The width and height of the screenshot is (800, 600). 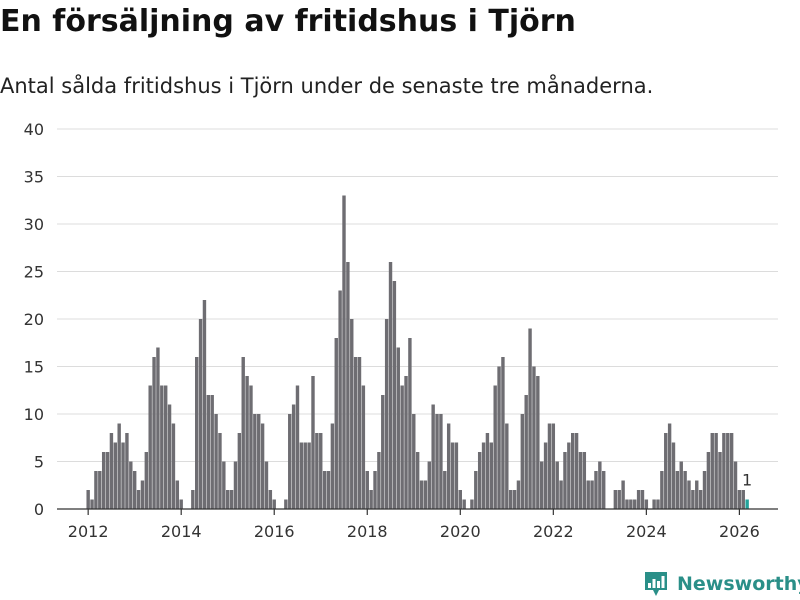 What do you see at coordinates (738, 584) in the screenshot?
I see `logo-text: Newsworthy` at bounding box center [738, 584].